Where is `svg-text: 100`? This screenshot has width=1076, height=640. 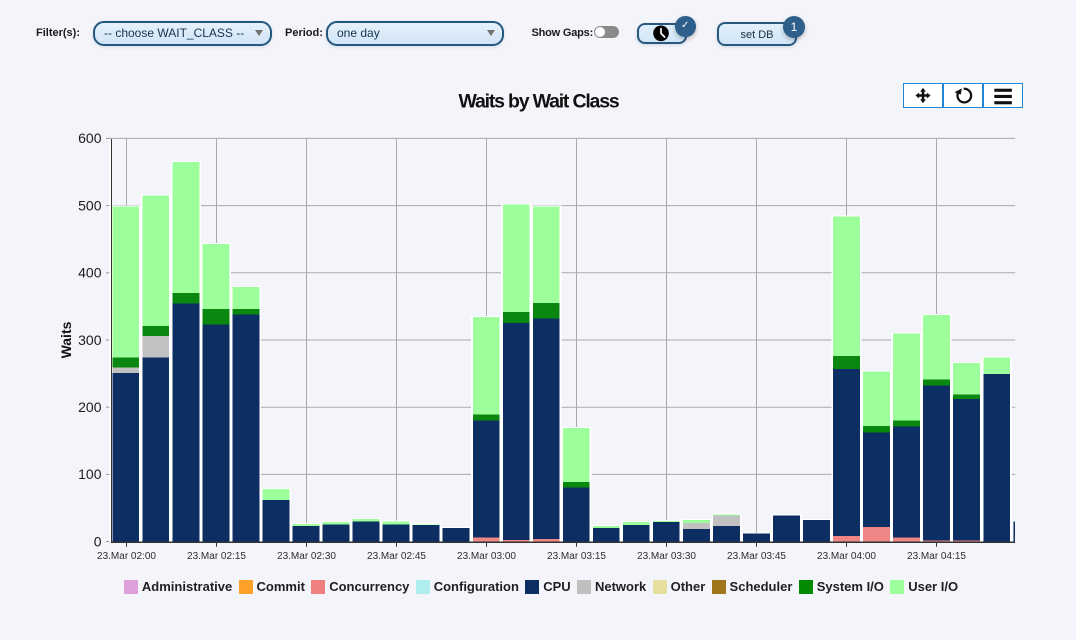
svg-text: 100 is located at coordinates (90, 474).